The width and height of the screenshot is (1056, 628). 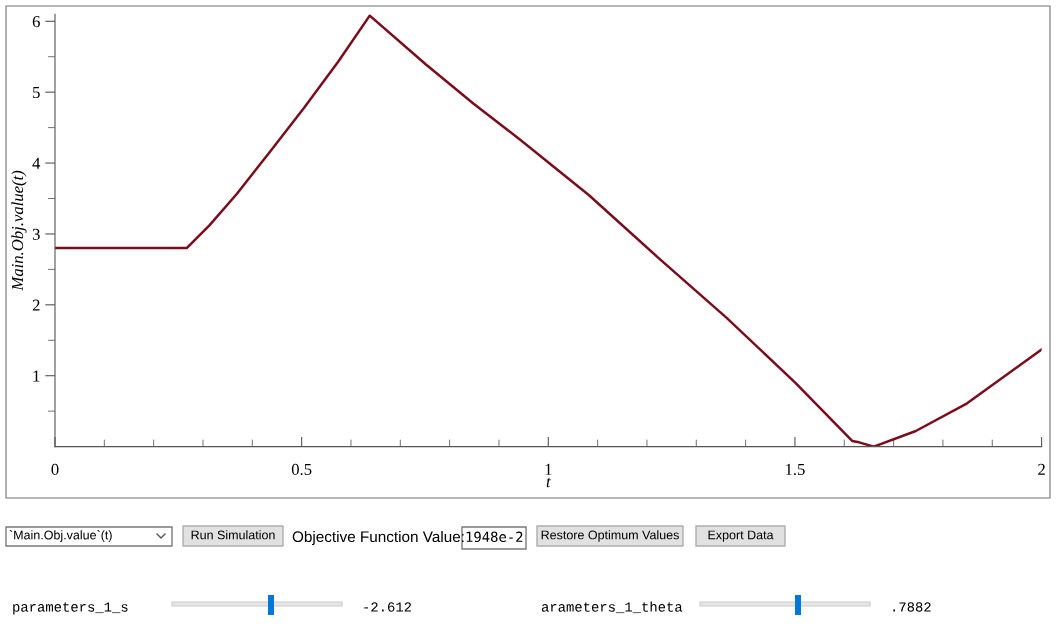 What do you see at coordinates (741, 536) in the screenshot?
I see `text: Export Data` at bounding box center [741, 536].